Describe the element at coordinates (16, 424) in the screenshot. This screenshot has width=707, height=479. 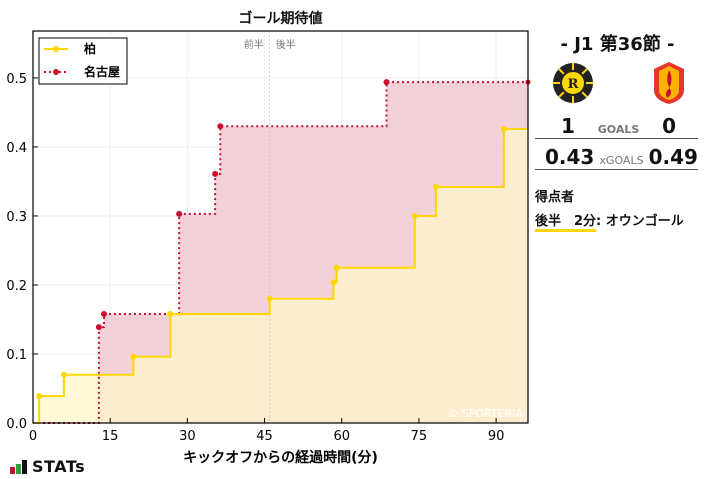
I see `y-tick-label: 0.0` at that location.